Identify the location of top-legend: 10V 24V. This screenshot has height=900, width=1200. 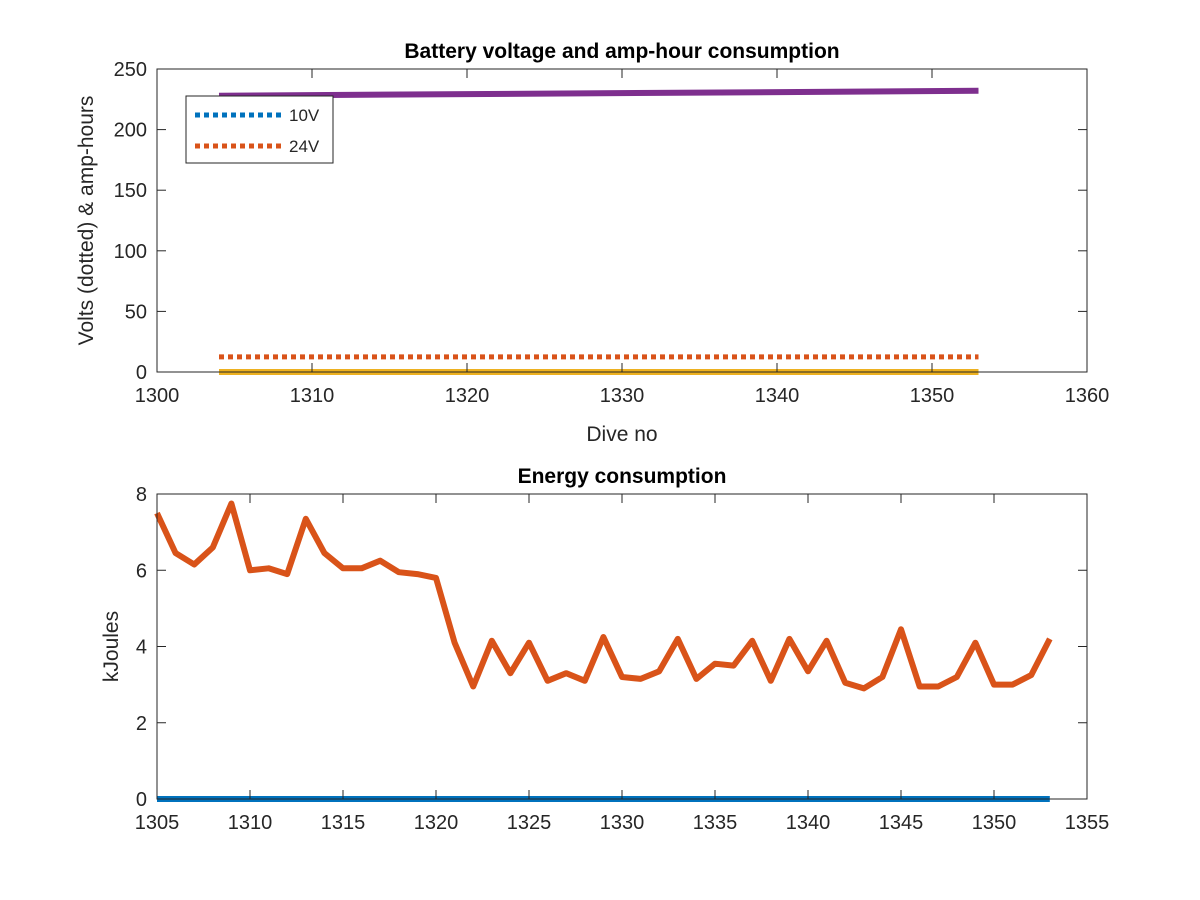
(259, 129).